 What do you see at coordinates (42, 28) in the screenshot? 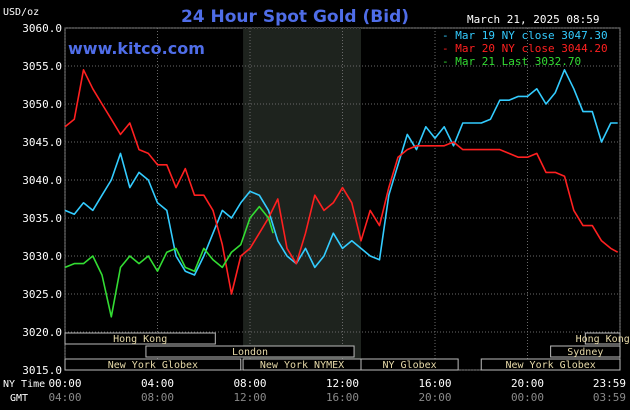
I see `y-tick-label: 3060.0` at bounding box center [42, 28].